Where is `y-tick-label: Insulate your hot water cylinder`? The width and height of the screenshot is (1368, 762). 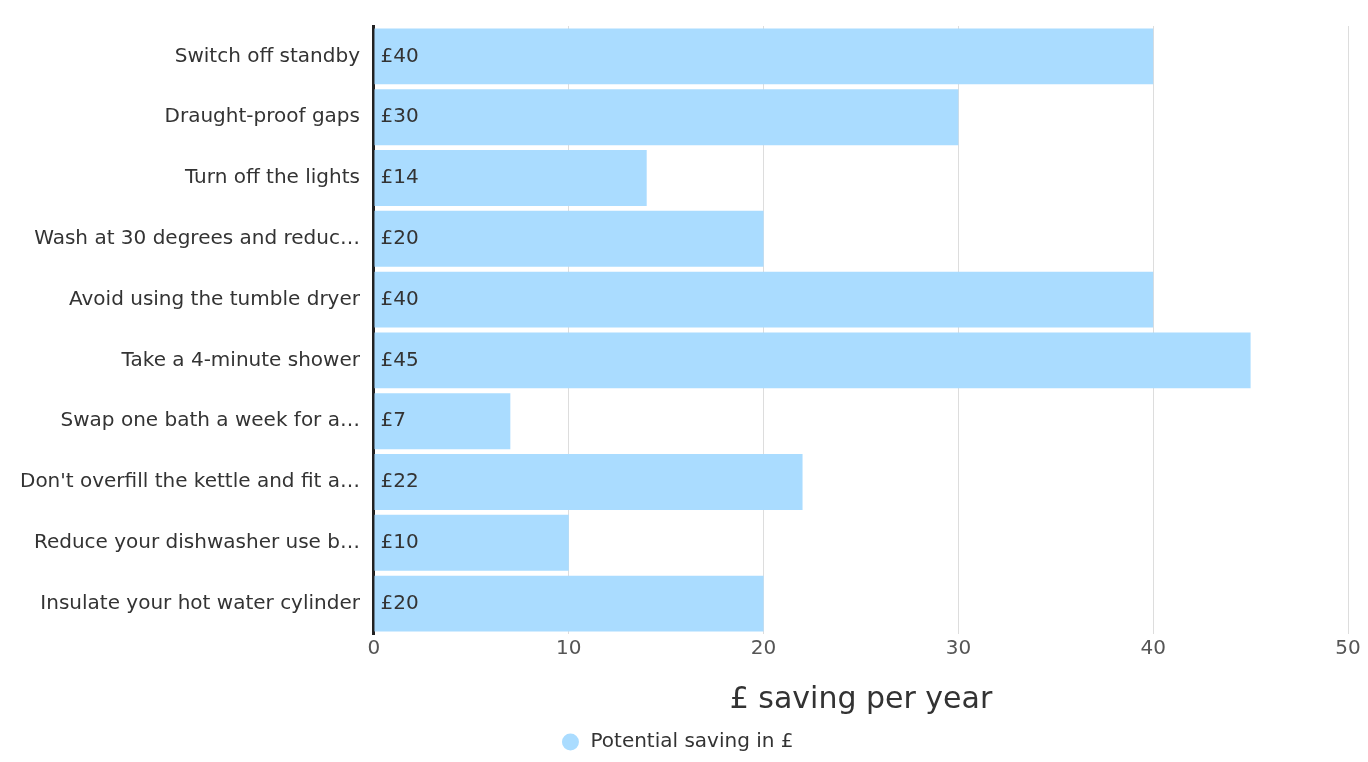 y-tick-label: Insulate your hot water cylinder is located at coordinates (200, 601).